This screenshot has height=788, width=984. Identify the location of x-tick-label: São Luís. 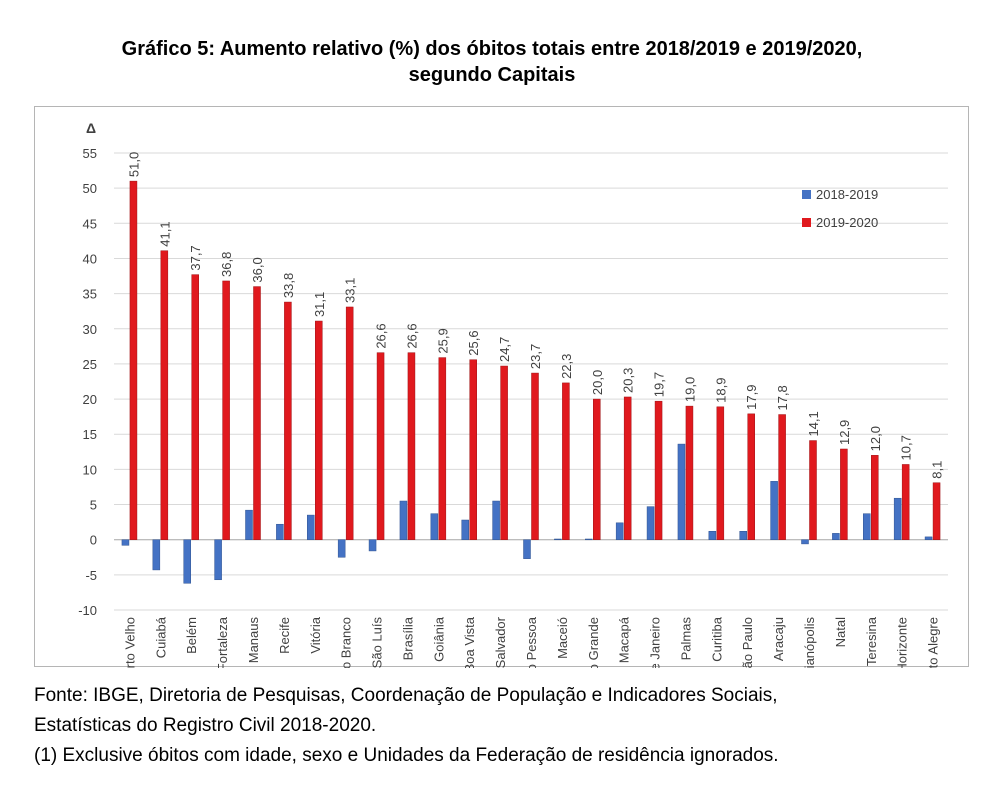
(377, 642).